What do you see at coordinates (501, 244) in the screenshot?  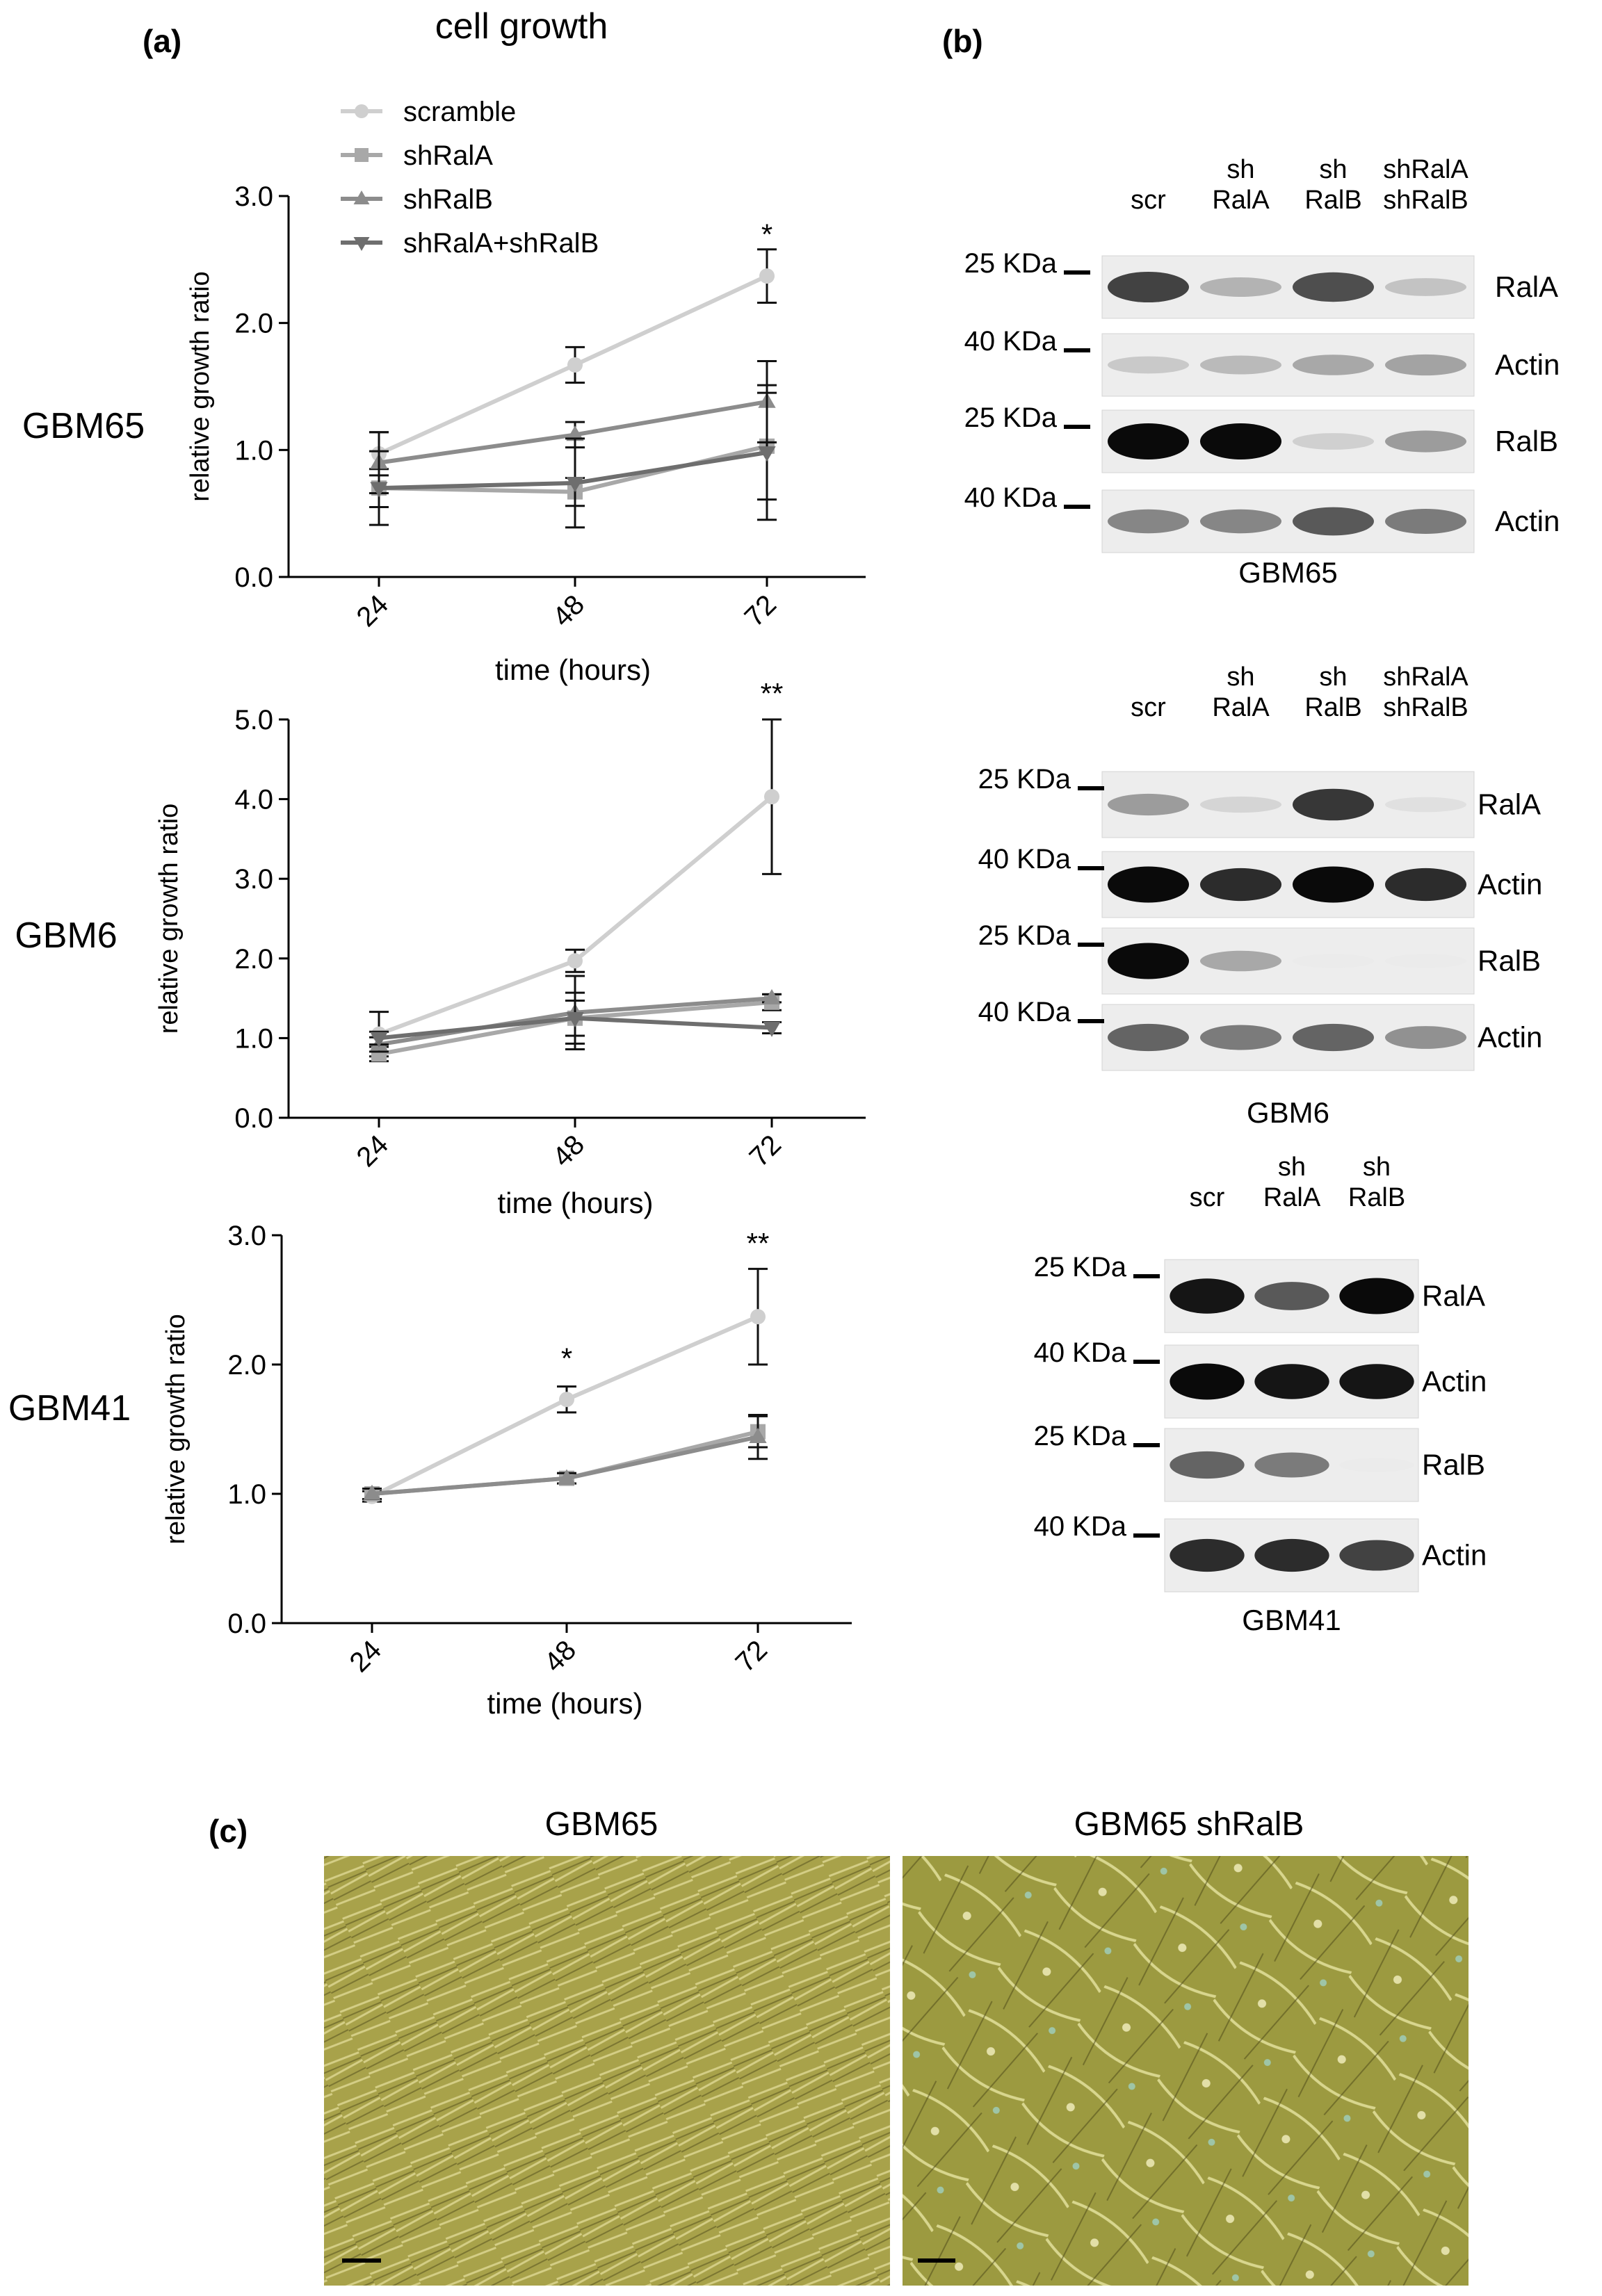 I see `legend-label: shRalA+shRalB` at bounding box center [501, 244].